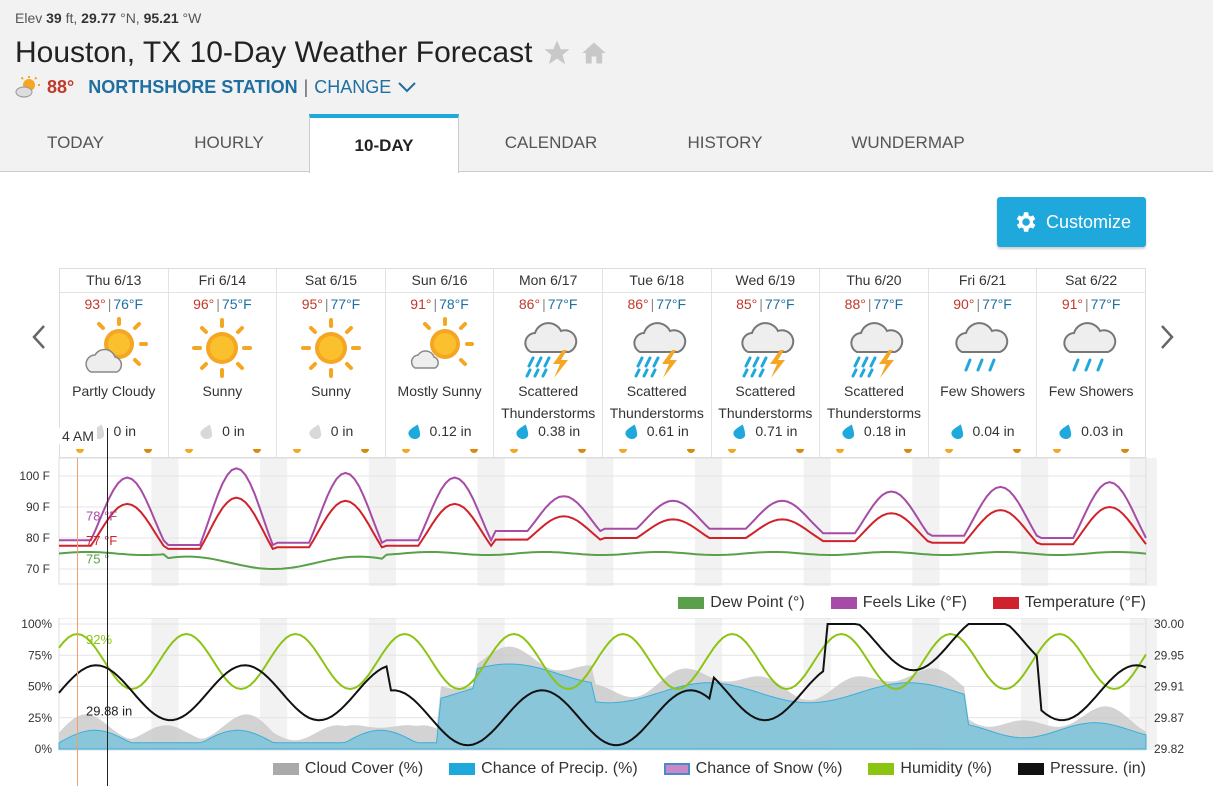  What do you see at coordinates (331, 363) in the screenshot?
I see `day-column: Sat 6/15 95° | 77°F Sunny 0 in` at bounding box center [331, 363].